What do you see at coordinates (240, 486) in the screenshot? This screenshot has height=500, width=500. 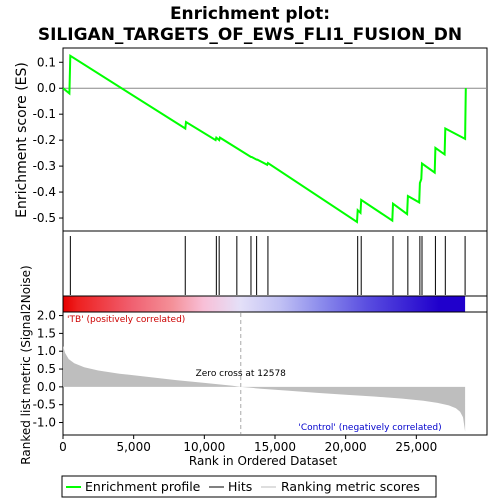 I see `legend-hits-label: Hits` at bounding box center [240, 486].